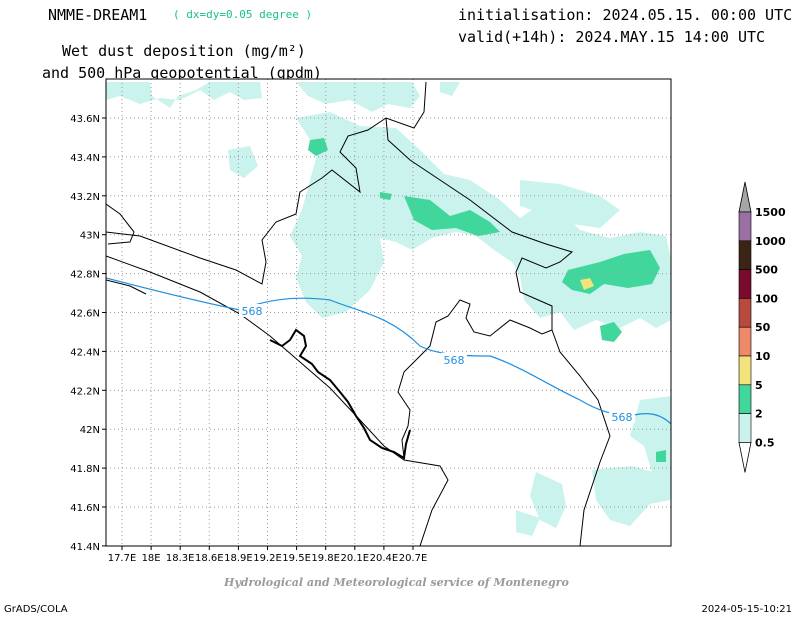 The width and height of the screenshot is (800, 618). Describe the element at coordinates (763, 356) in the screenshot. I see `colorbar-level-label: 10` at that location.